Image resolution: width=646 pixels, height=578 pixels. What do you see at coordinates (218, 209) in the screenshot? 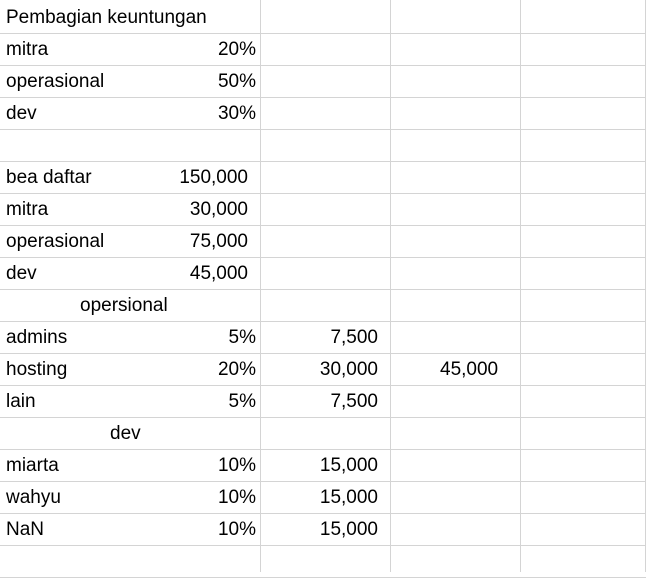
I see `cell-allocation-value: 30,000` at bounding box center [218, 209].